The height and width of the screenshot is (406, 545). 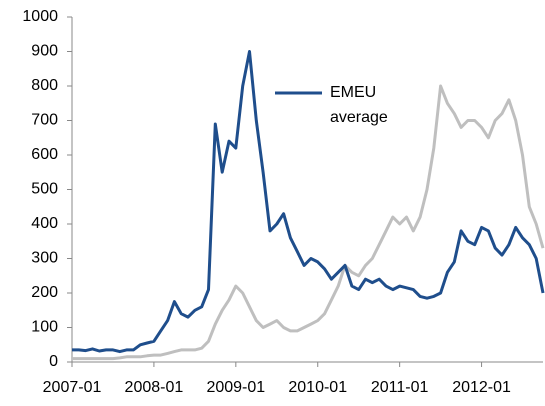 I want to click on y-tick-label: 800, so click(x=44, y=85).